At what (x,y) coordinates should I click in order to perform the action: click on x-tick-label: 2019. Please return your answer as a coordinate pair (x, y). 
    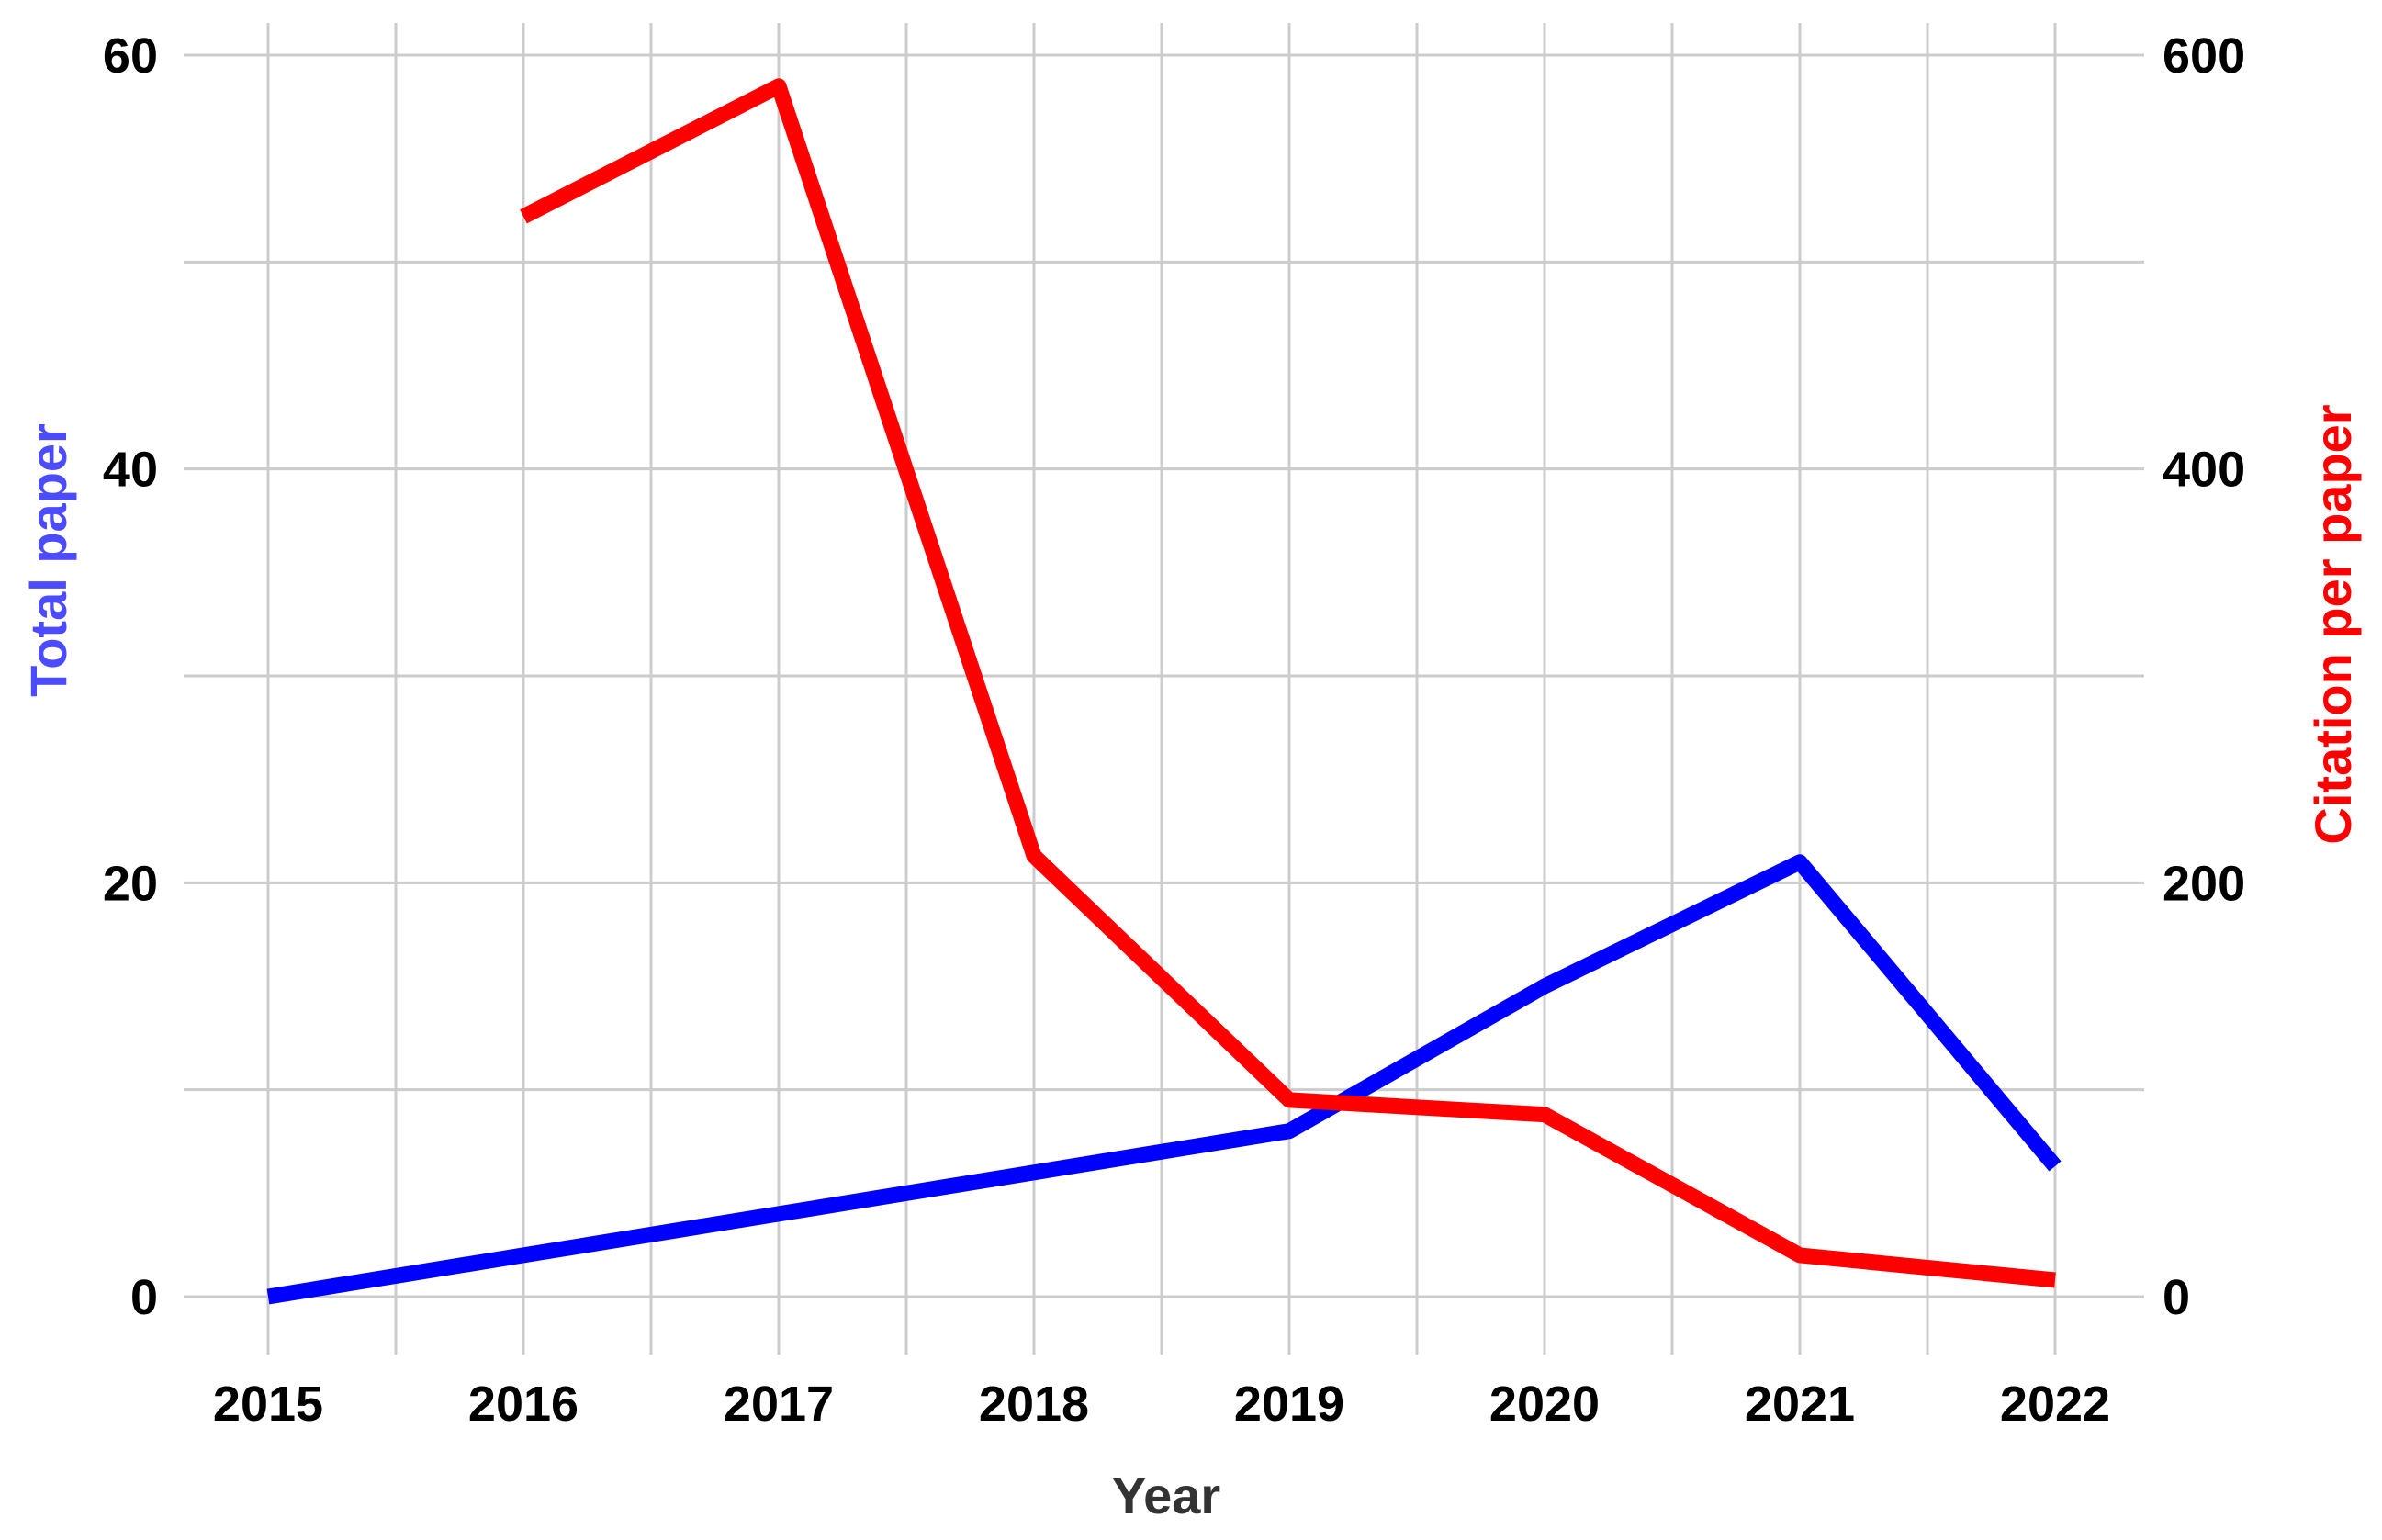
    Looking at the image, I should click on (1289, 1404).